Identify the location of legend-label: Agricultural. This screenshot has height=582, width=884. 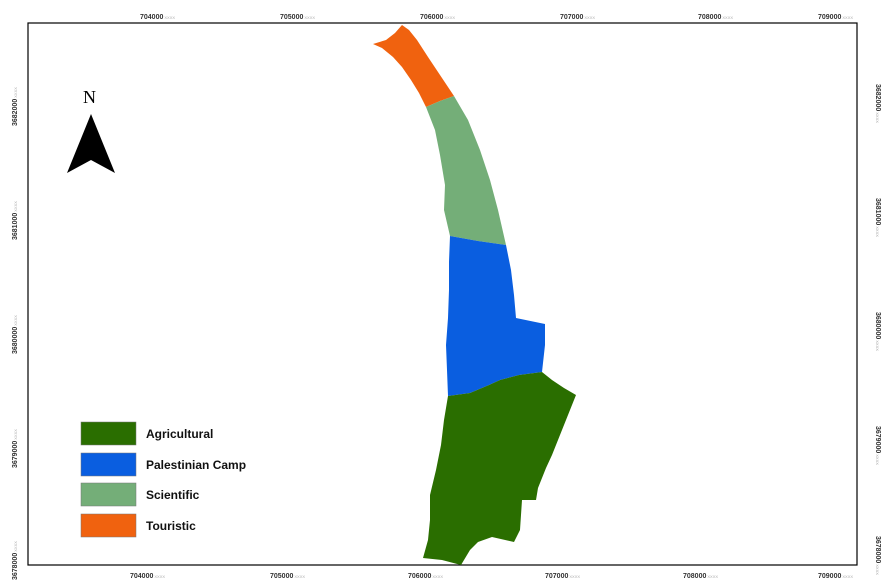
(179, 434).